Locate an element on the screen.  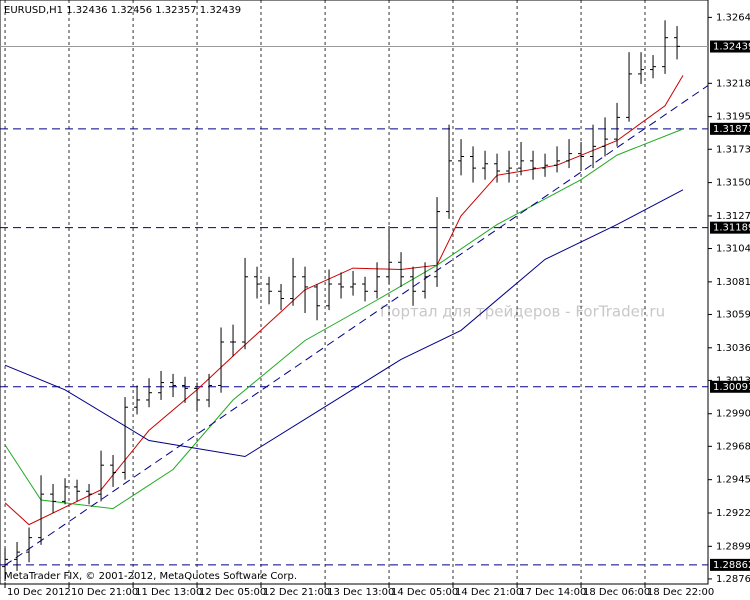
x-tick-label: 10 Dec 2012 is located at coordinates (39, 592).